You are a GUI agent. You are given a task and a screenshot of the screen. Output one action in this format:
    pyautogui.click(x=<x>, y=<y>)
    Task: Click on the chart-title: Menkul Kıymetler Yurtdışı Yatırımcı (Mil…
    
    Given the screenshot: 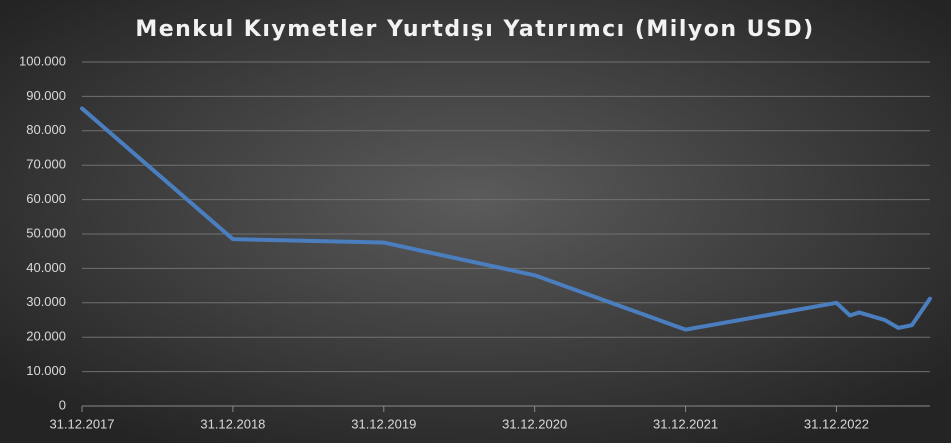 What is the action you would take?
    pyautogui.click(x=474, y=29)
    